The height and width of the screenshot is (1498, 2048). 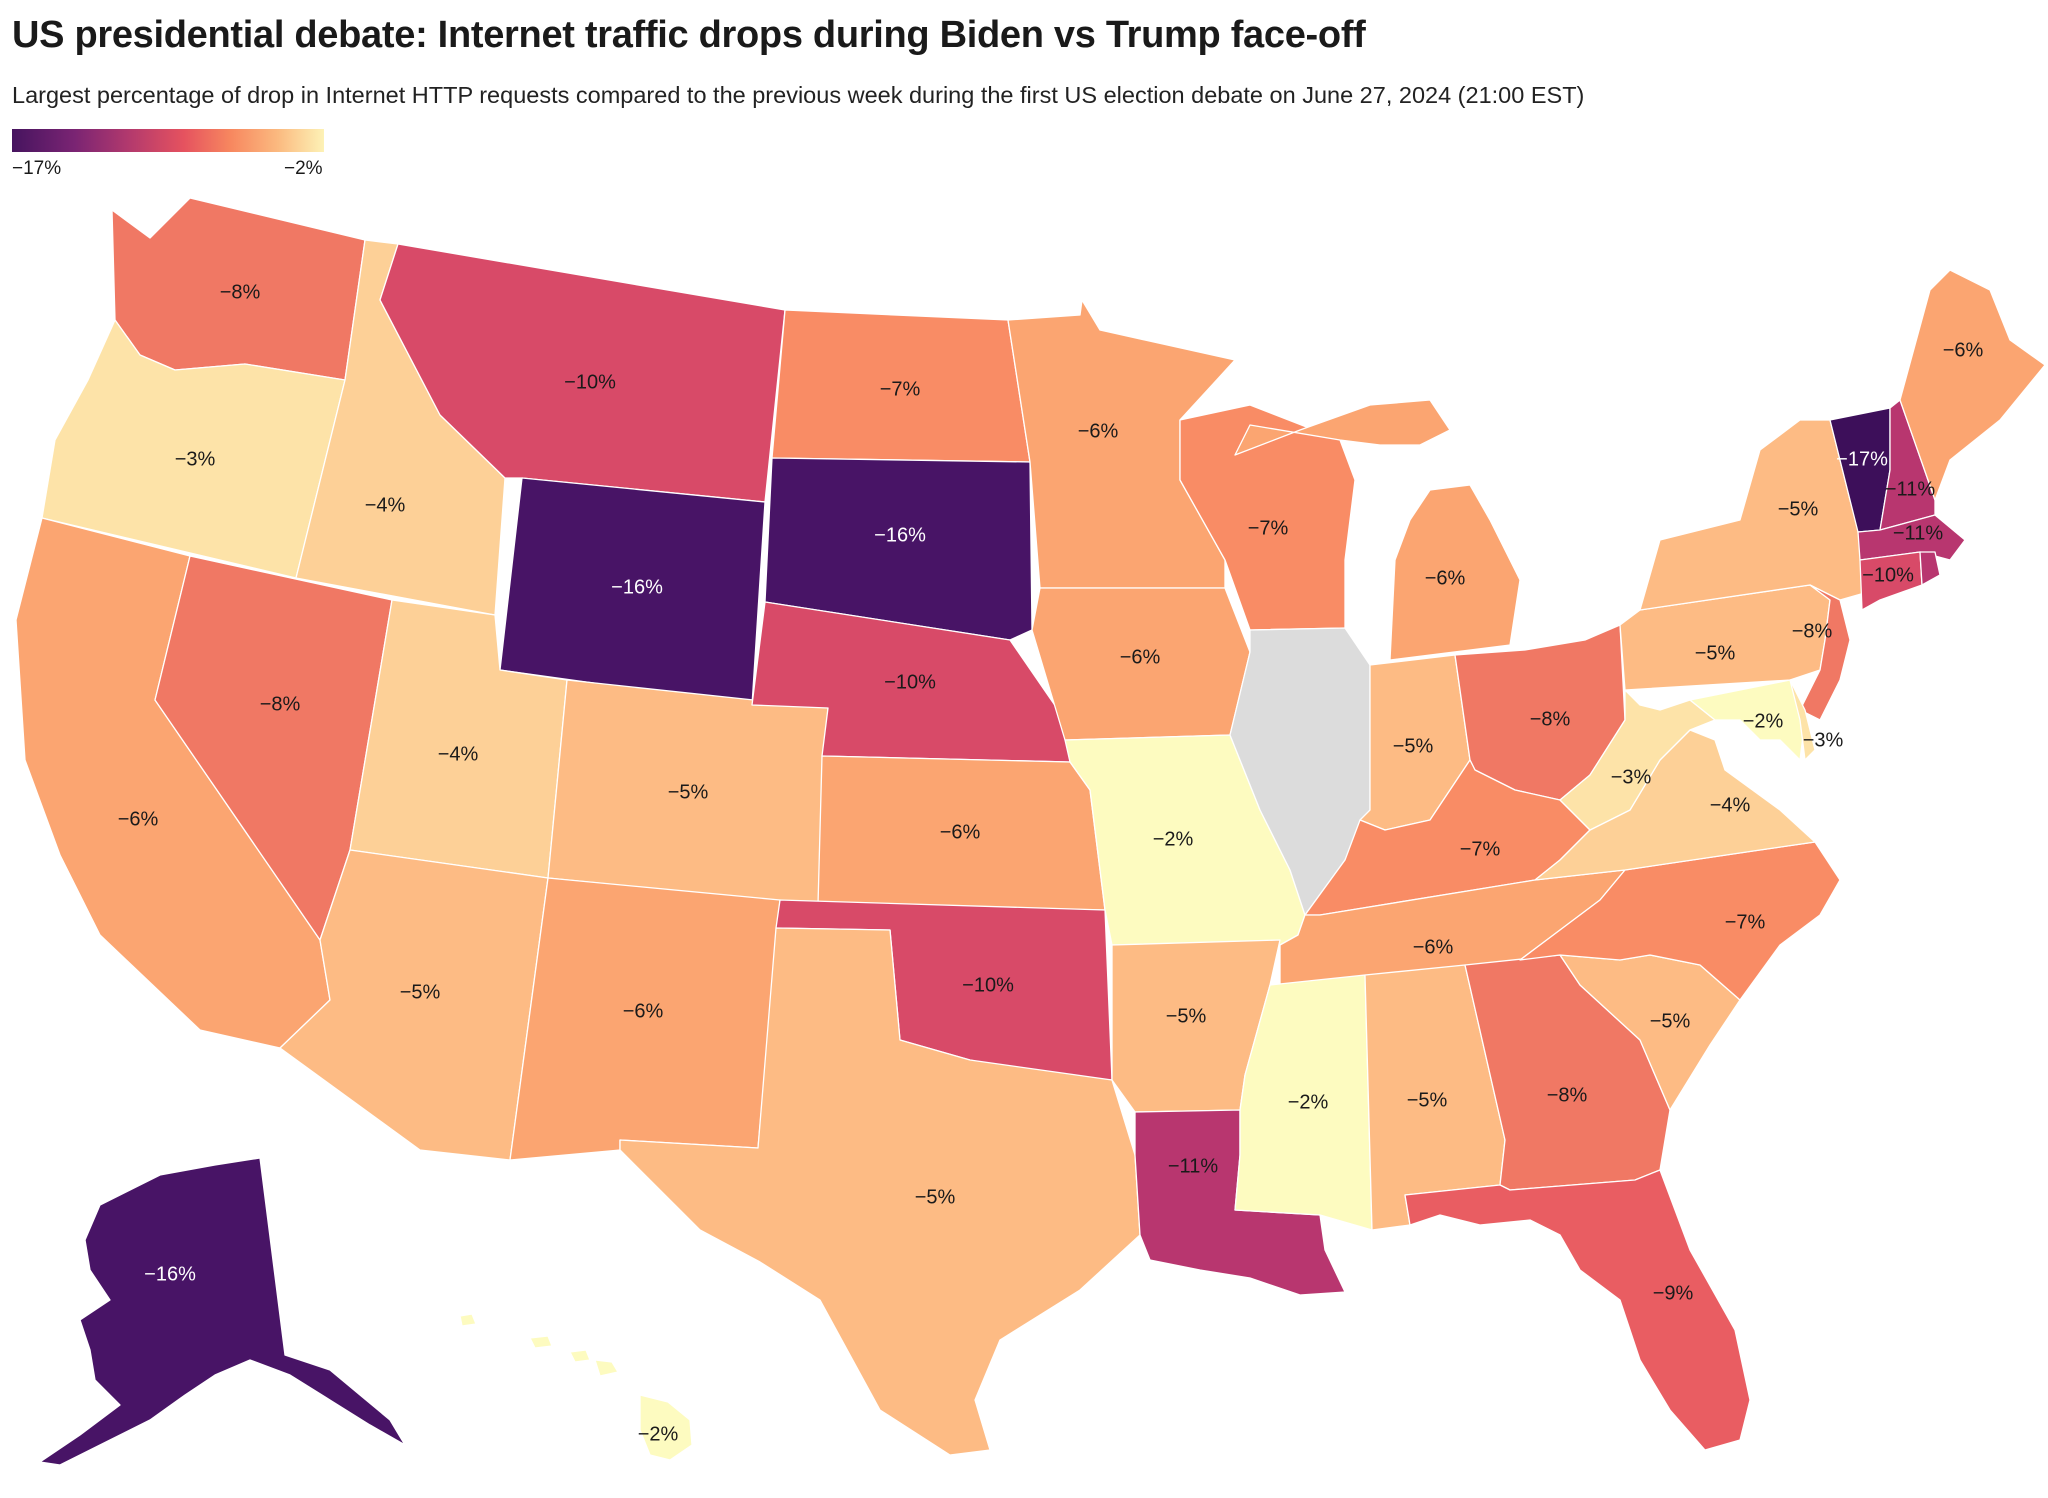 What do you see at coordinates (240, 292) in the screenshot?
I see `state-label-wa: −8%` at bounding box center [240, 292].